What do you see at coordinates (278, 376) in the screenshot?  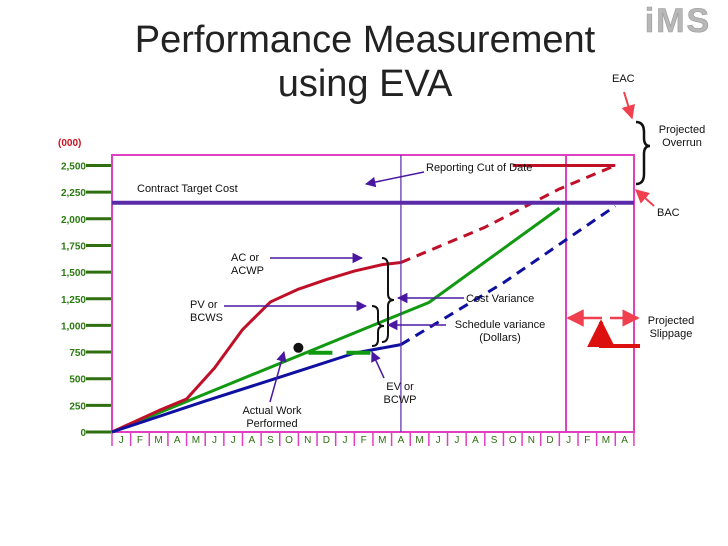 I see `actual-work-arrow` at bounding box center [278, 376].